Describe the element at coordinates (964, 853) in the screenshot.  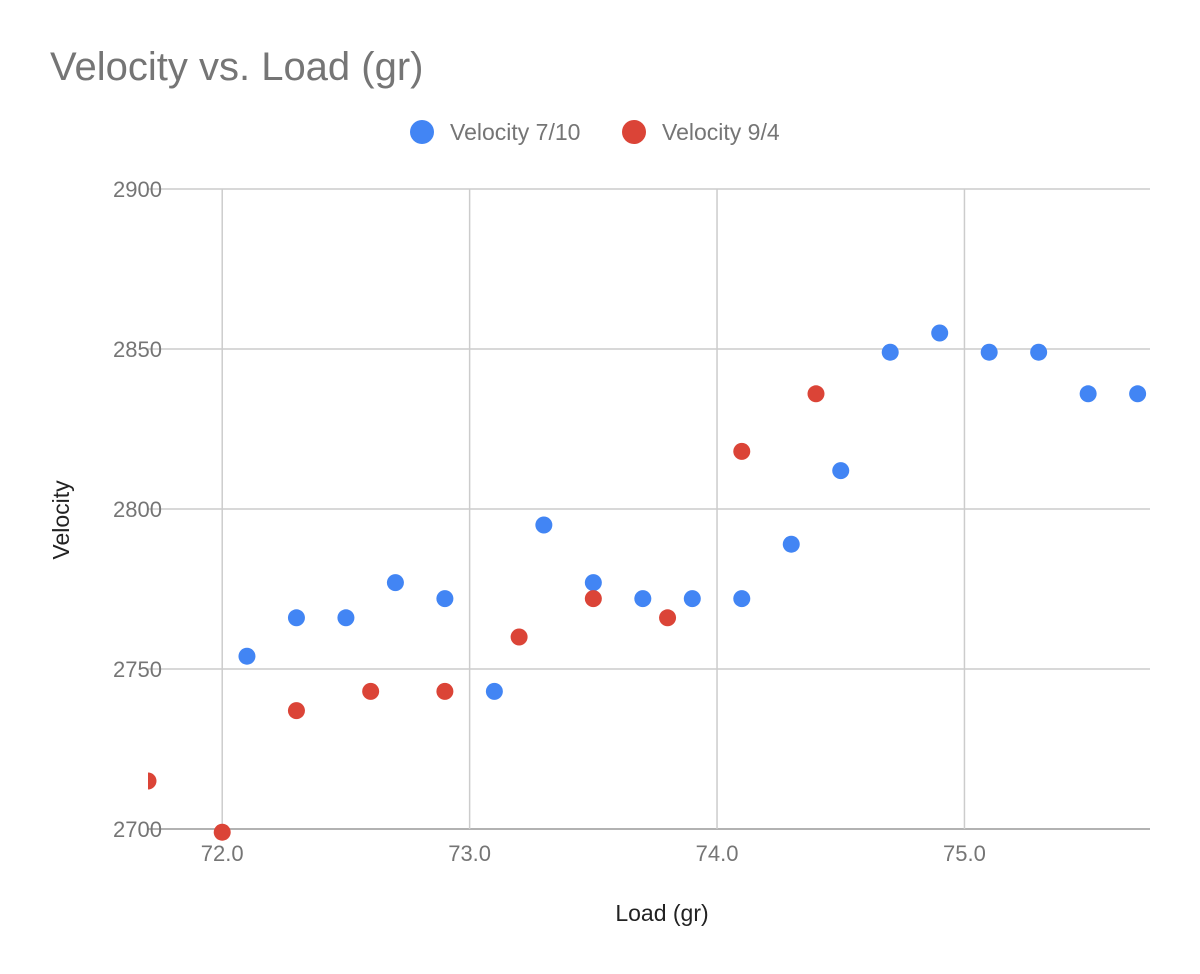
I see `x-tick-label: 75.0` at that location.